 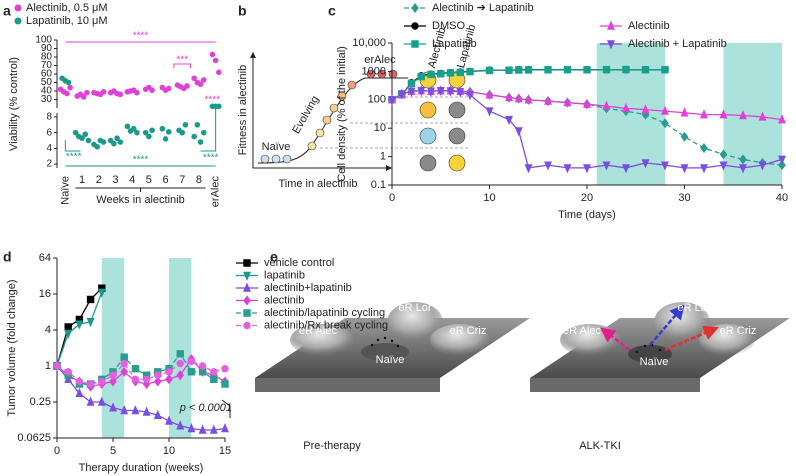 What do you see at coordinates (380, 128) in the screenshot?
I see `y-tick-label: 10` at bounding box center [380, 128].